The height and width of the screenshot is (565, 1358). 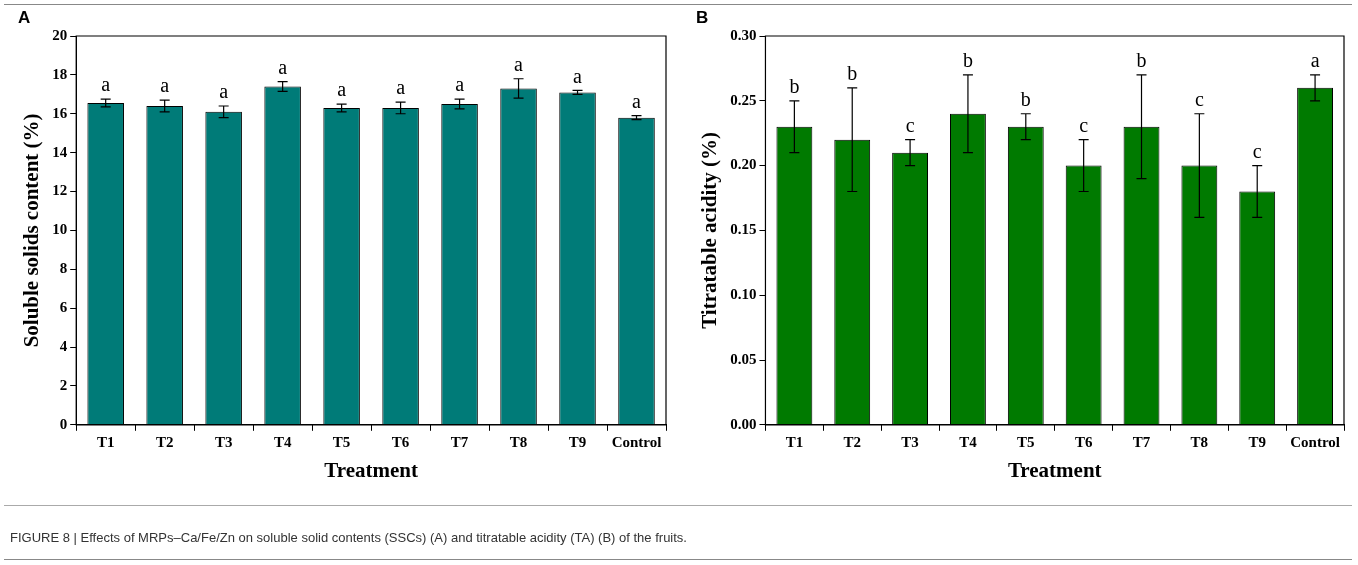 What do you see at coordinates (743, 34) in the screenshot?
I see `y-tick-label: 0.30` at bounding box center [743, 34].